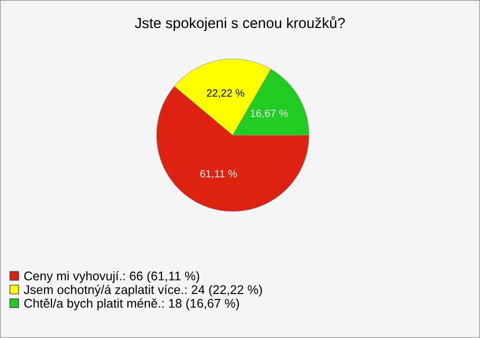 The image size is (480, 338). What do you see at coordinates (269, 114) in the screenshot?
I see `data-label: 16,67 %` at bounding box center [269, 114].